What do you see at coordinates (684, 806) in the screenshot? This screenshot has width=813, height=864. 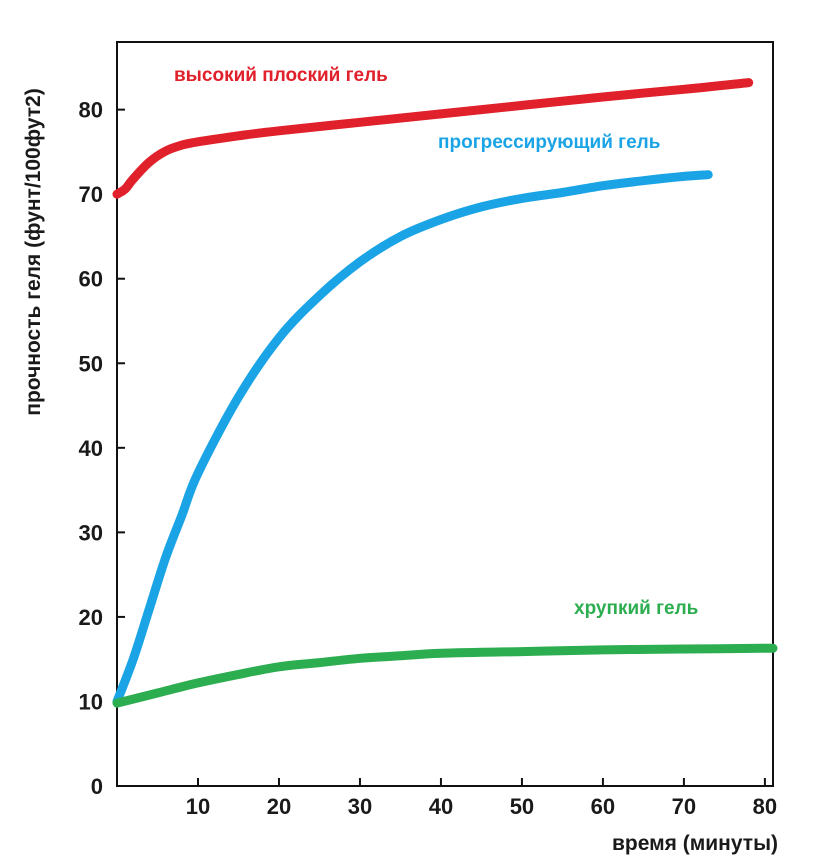 I see `x-tick-label: 70` at bounding box center [684, 806].